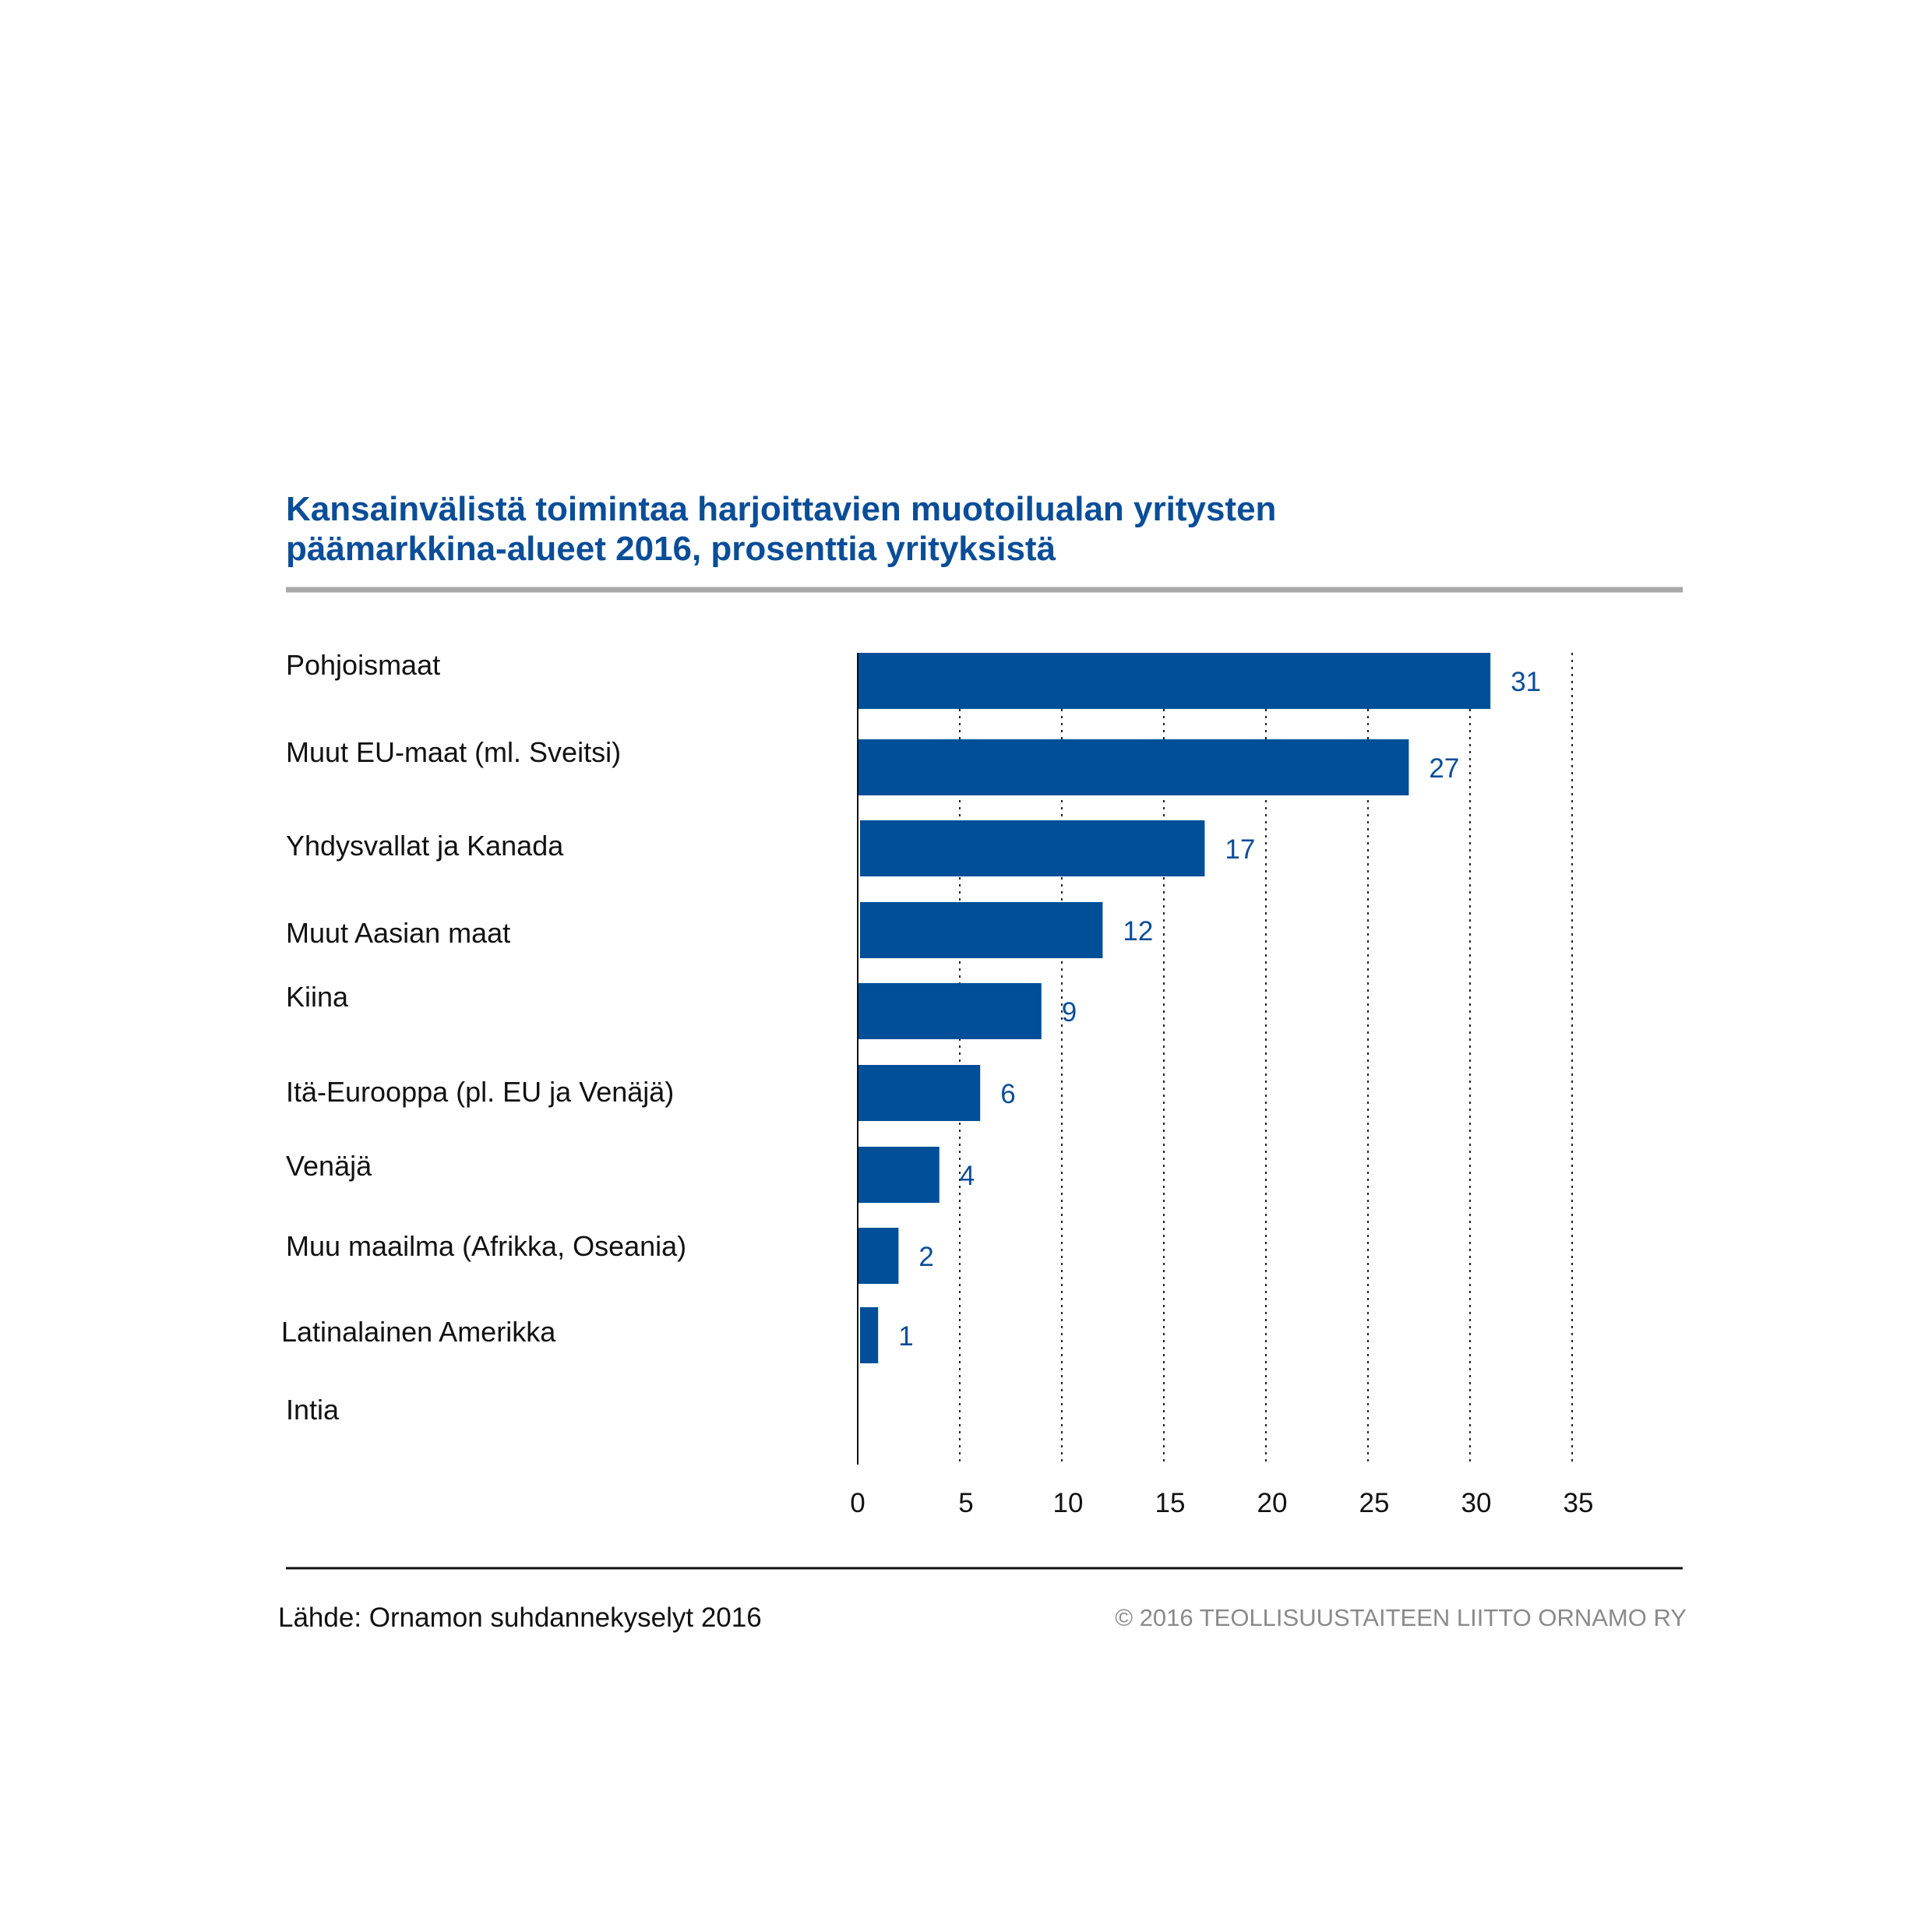  I want to click on value-label-6: 6, so click(1008, 1094).